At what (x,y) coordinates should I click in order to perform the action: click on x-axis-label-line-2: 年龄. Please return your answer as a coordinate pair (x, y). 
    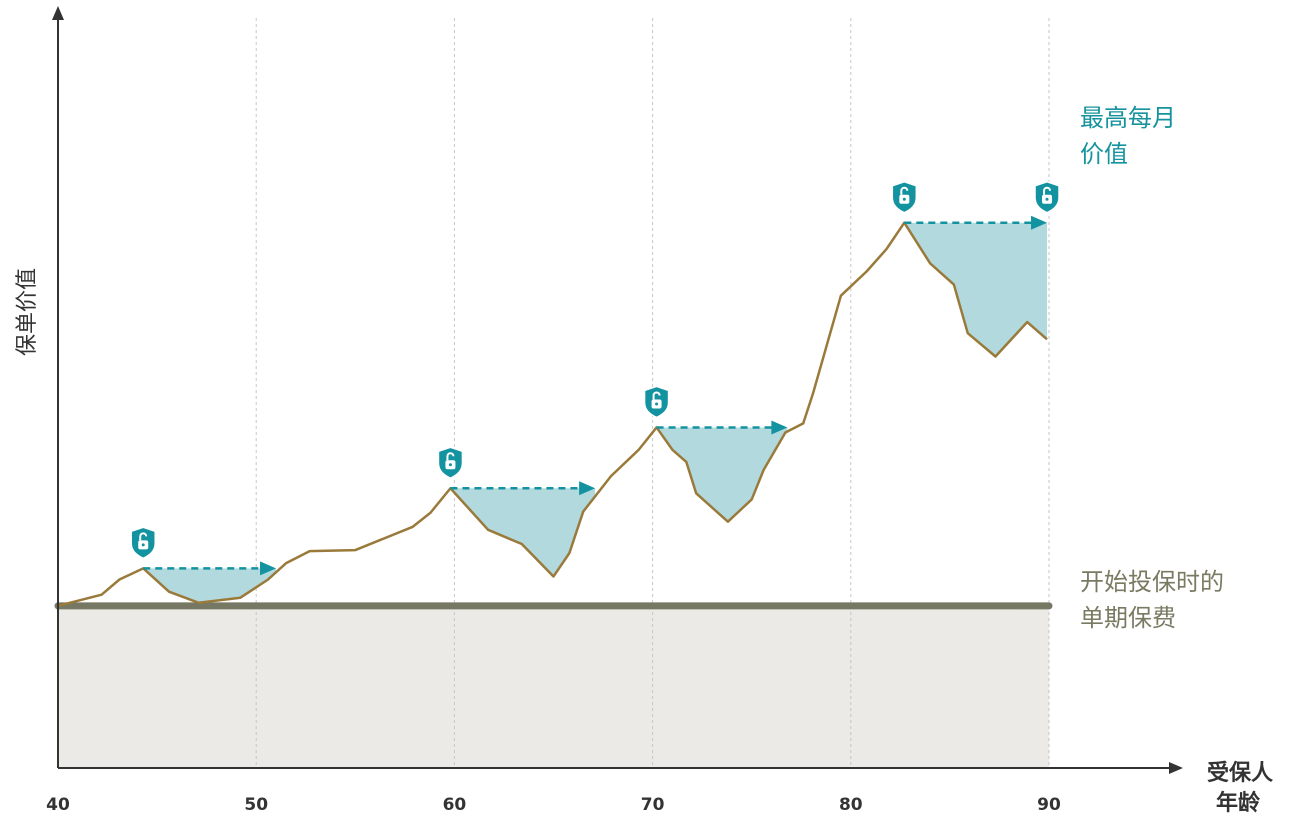
    Looking at the image, I should click on (1238, 803).